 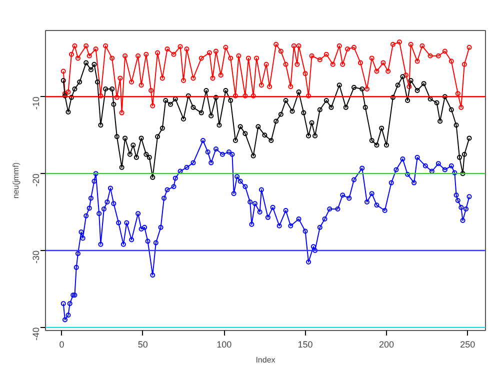 I want to click on y-tick-label: -30, so click(x=36, y=257).